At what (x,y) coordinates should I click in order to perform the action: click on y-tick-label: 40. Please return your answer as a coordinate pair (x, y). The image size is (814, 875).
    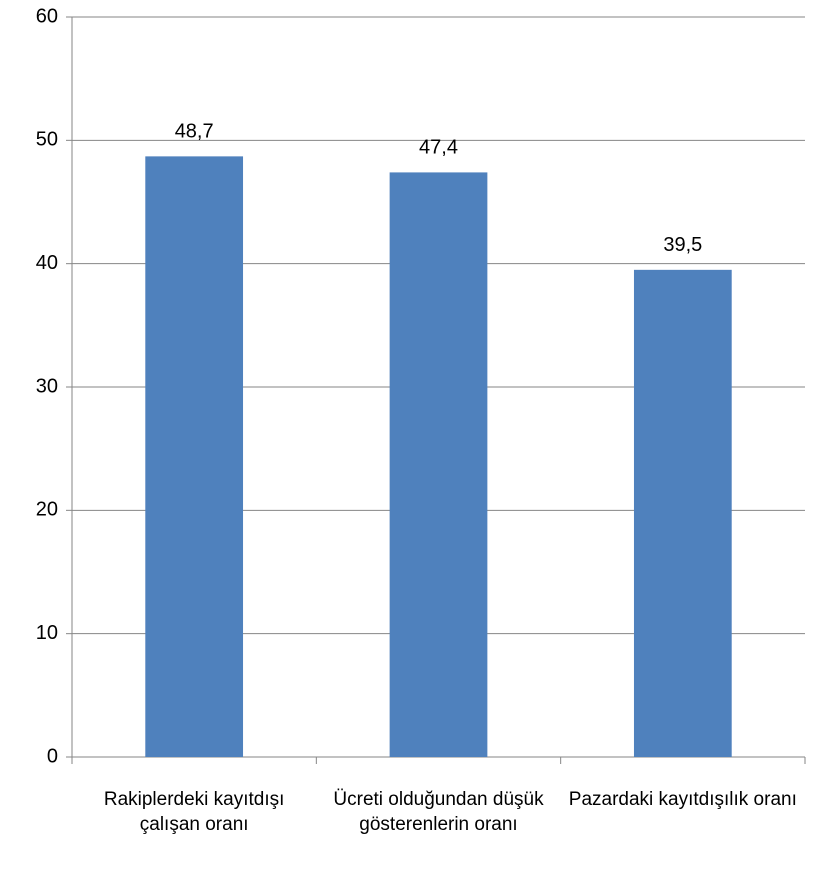
    Looking at the image, I should click on (47, 263).